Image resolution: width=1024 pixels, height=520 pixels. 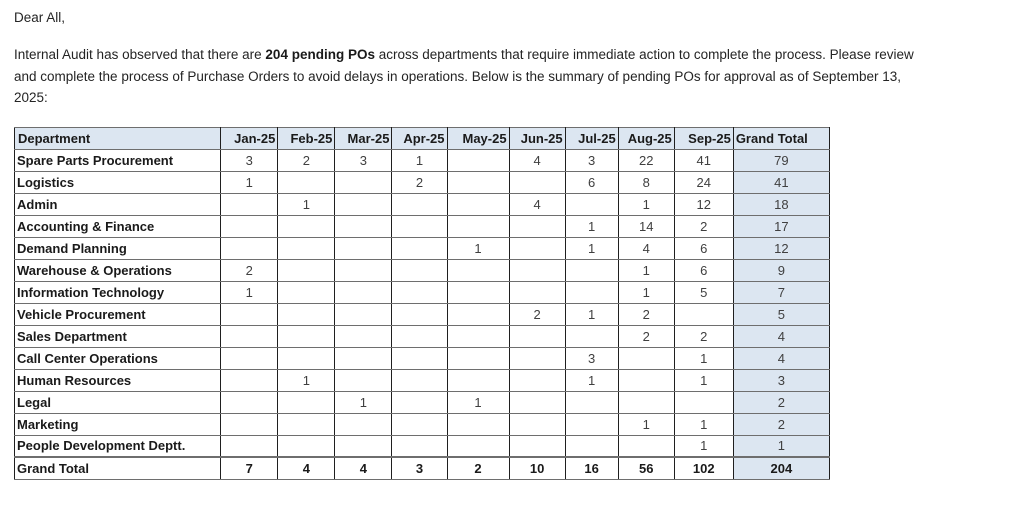 What do you see at coordinates (117, 138) in the screenshot?
I see `column-header-department: Department` at bounding box center [117, 138].